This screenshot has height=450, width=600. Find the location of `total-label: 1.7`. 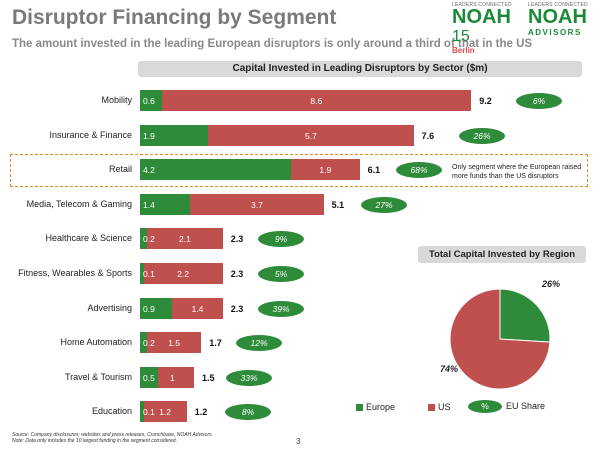

total-label: 1.7 is located at coordinates (215, 343).